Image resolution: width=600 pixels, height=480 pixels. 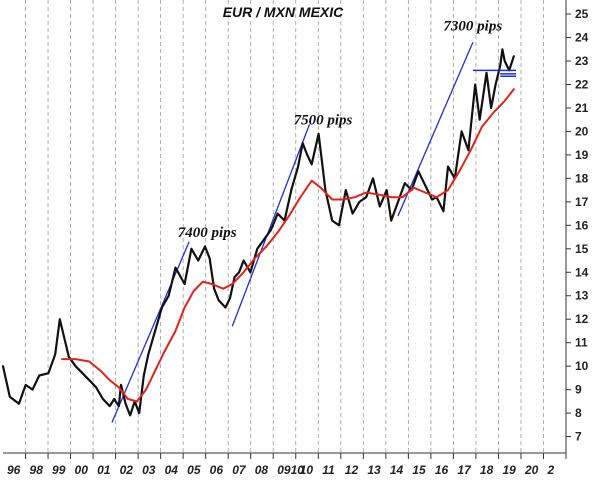 What do you see at coordinates (582, 84) in the screenshot?
I see `y-tick-label: 22` at bounding box center [582, 84].